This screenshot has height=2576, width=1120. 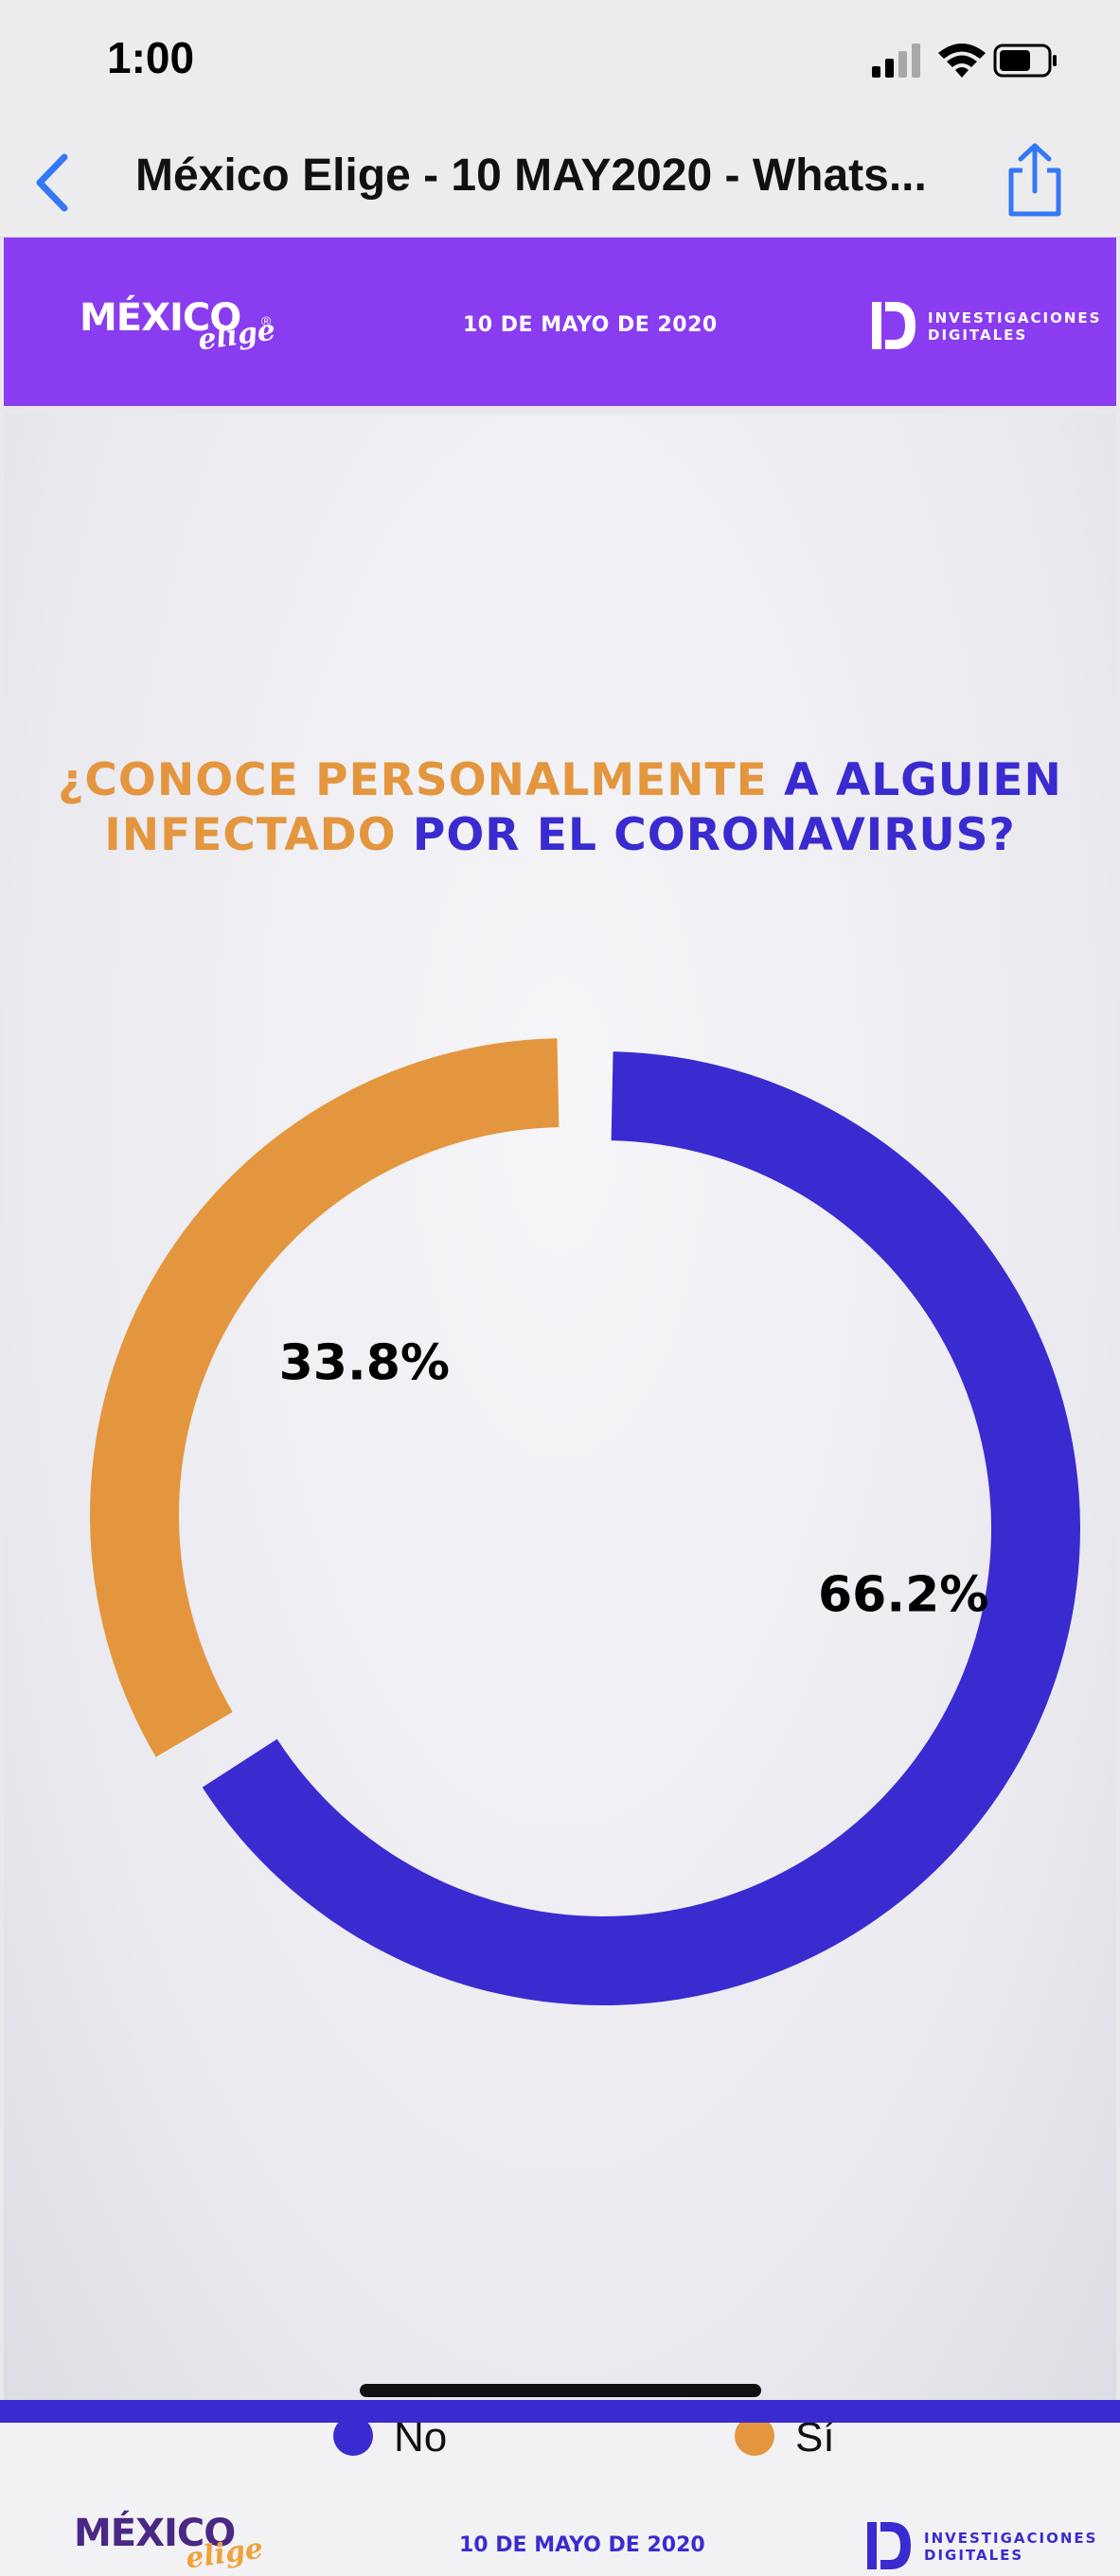 What do you see at coordinates (903, 1595) in the screenshot?
I see `data-label-no: 66.2%` at bounding box center [903, 1595].